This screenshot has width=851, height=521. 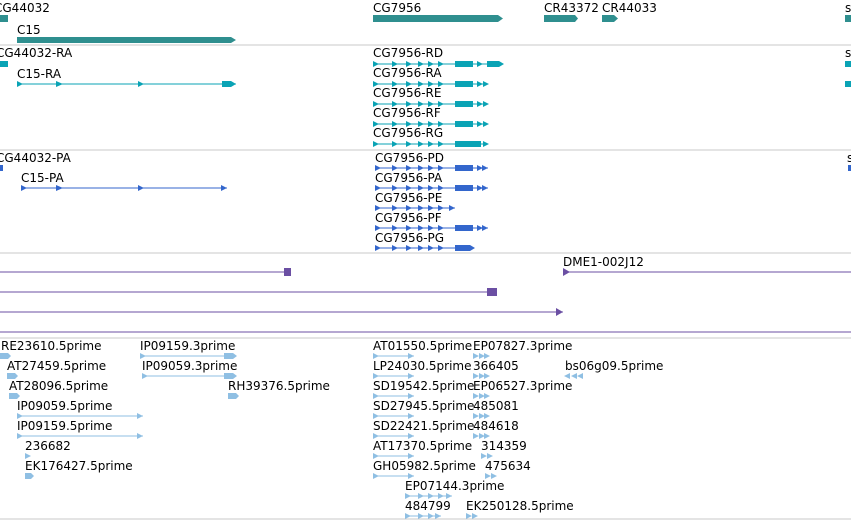 What do you see at coordinates (431, 136) in the screenshot?
I see `transcript-CG7956-RG: CG7956-RG` at bounding box center [431, 136].